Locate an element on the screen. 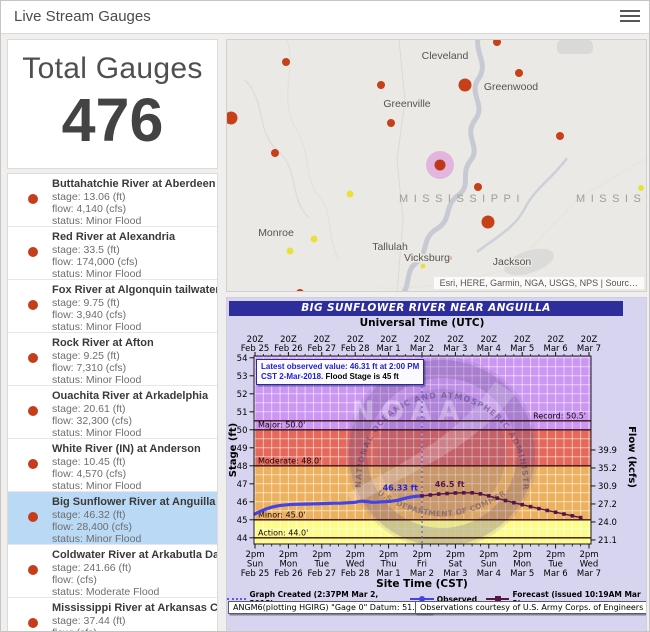 The width and height of the screenshot is (650, 632). svg-text: Mon is located at coordinates (522, 565).